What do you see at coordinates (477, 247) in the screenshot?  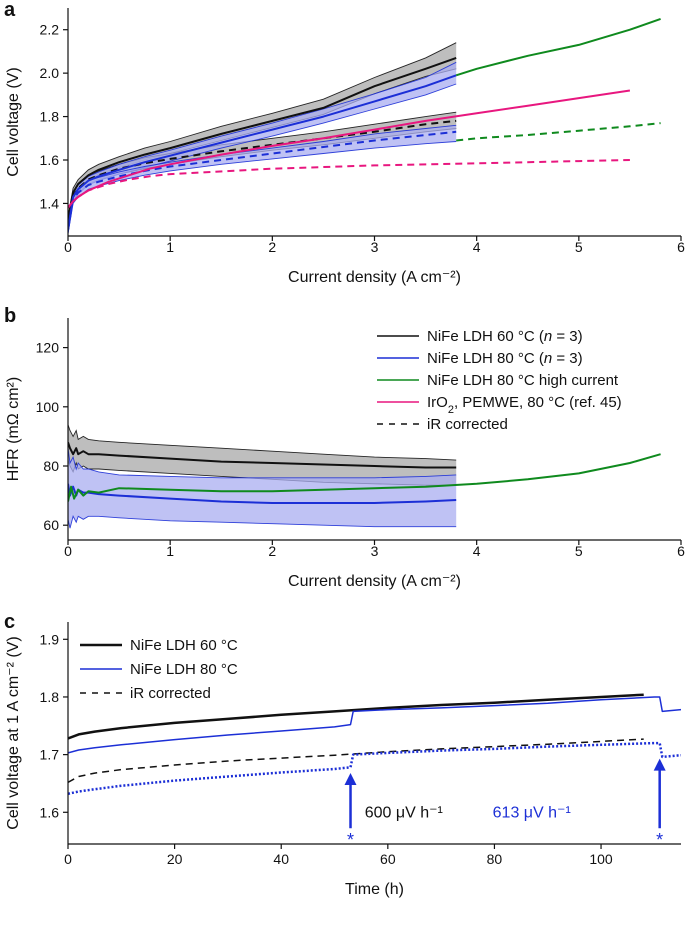 I see `chart-a-x-tick-label: 4` at bounding box center [477, 247].